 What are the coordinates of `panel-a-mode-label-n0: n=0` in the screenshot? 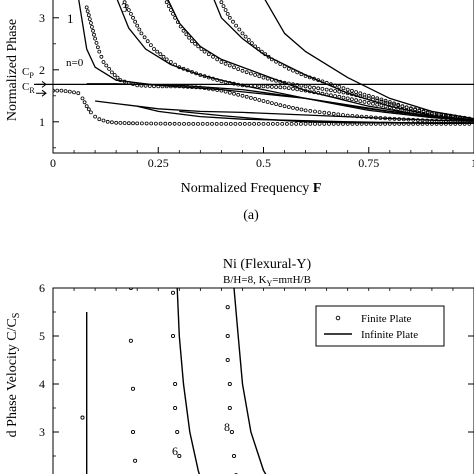 It's located at (75, 63).